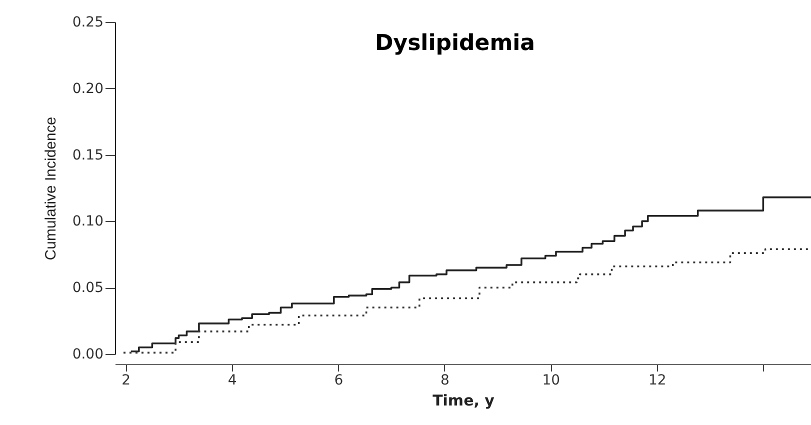 The width and height of the screenshot is (811, 425). What do you see at coordinates (455, 43) in the screenshot?
I see `chart-title: Dyslipidemia` at bounding box center [455, 43].